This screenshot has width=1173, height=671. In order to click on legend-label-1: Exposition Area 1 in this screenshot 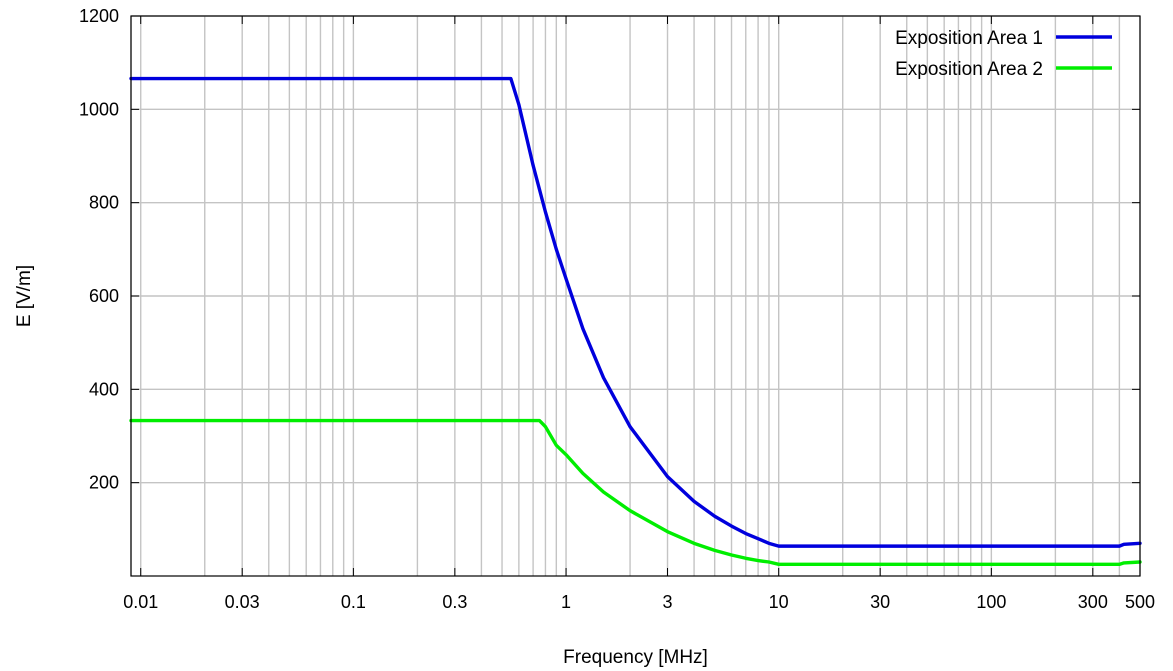, I will do `click(969, 38)`.